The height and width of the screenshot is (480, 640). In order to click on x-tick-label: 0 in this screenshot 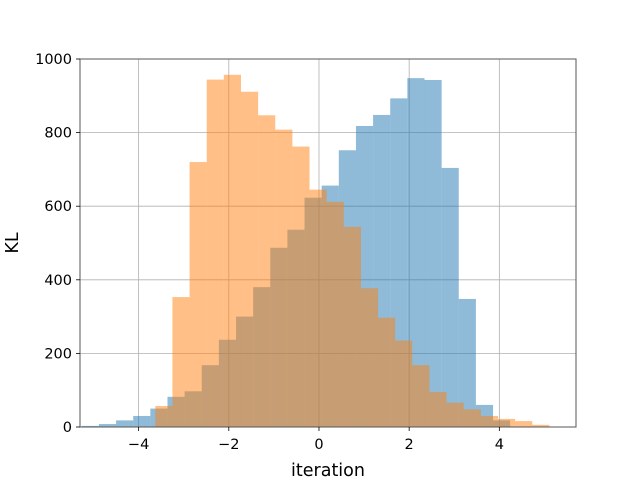, I will do `click(318, 445)`.